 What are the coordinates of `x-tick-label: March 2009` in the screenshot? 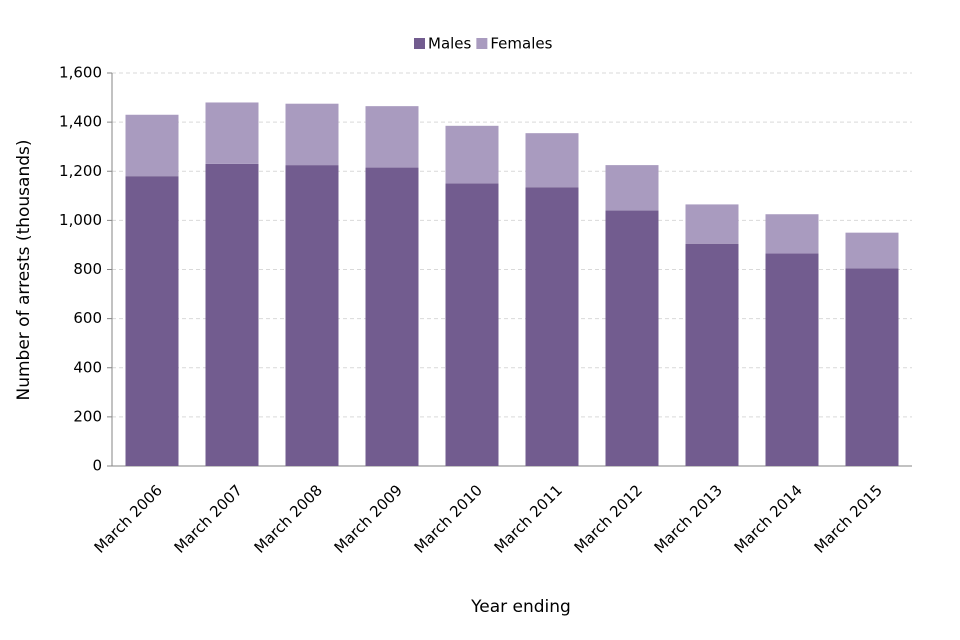 It's located at (368, 518).